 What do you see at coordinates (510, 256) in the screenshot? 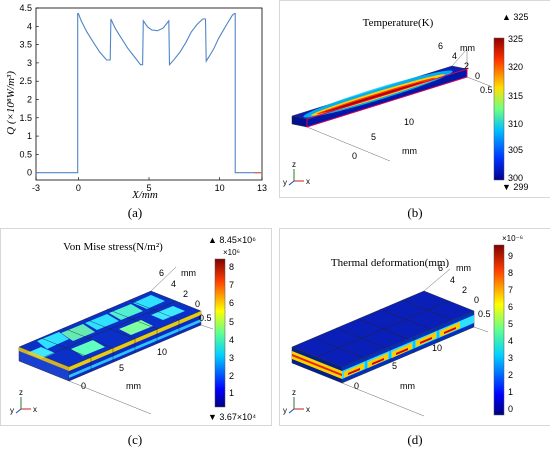
I see `colorbar-tick: 9` at bounding box center [510, 256].